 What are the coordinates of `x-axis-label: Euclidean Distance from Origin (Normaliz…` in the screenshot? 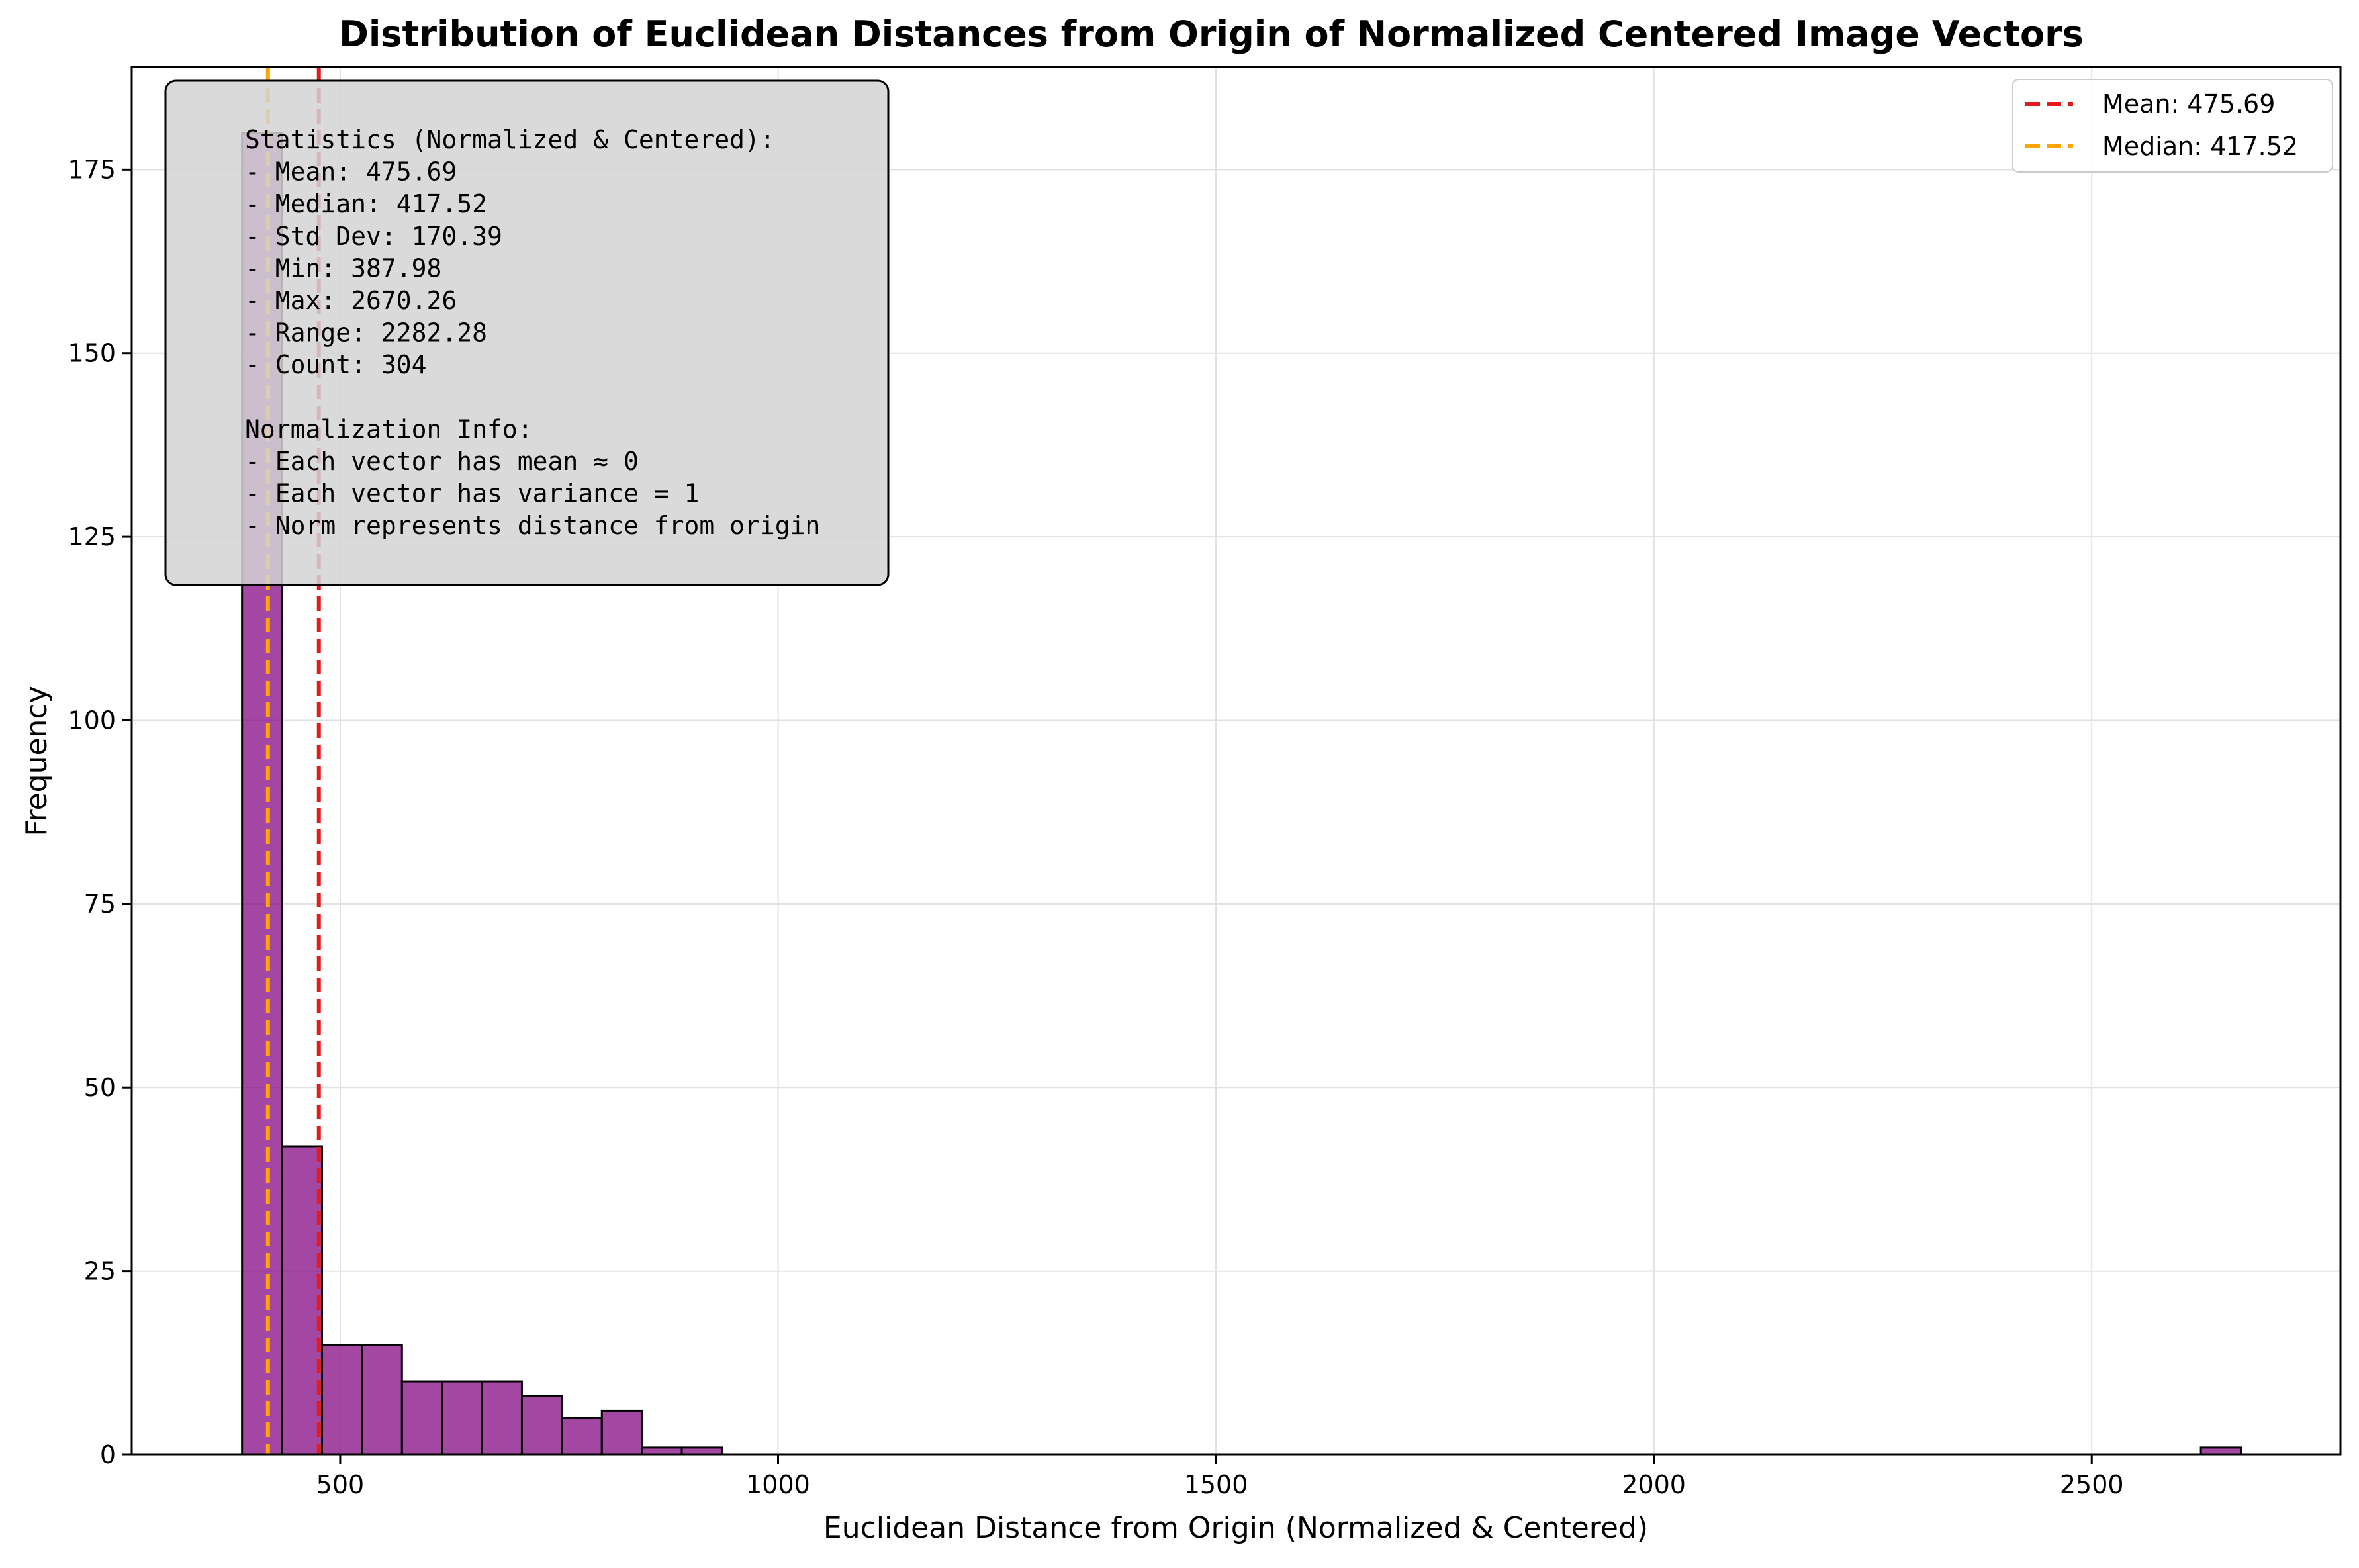 It's located at (1235, 1528).